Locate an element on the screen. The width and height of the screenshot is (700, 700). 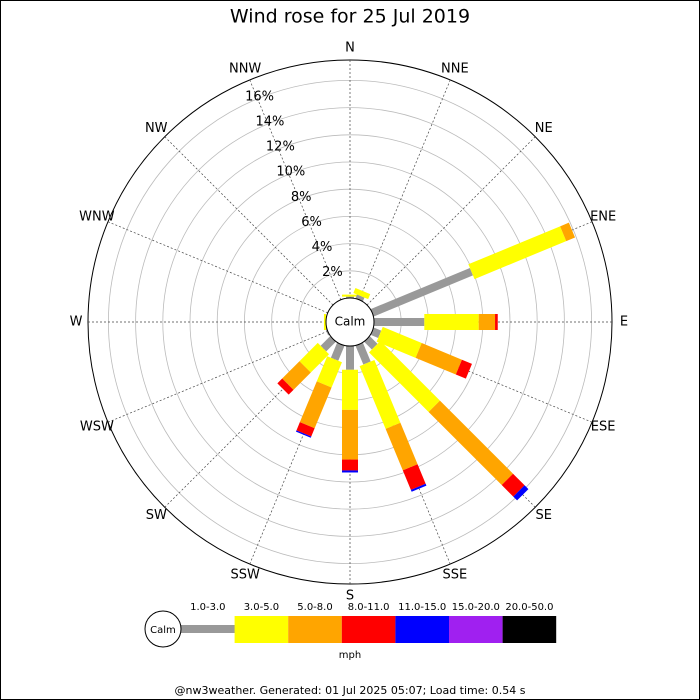
direction-label: E is located at coordinates (624, 322).